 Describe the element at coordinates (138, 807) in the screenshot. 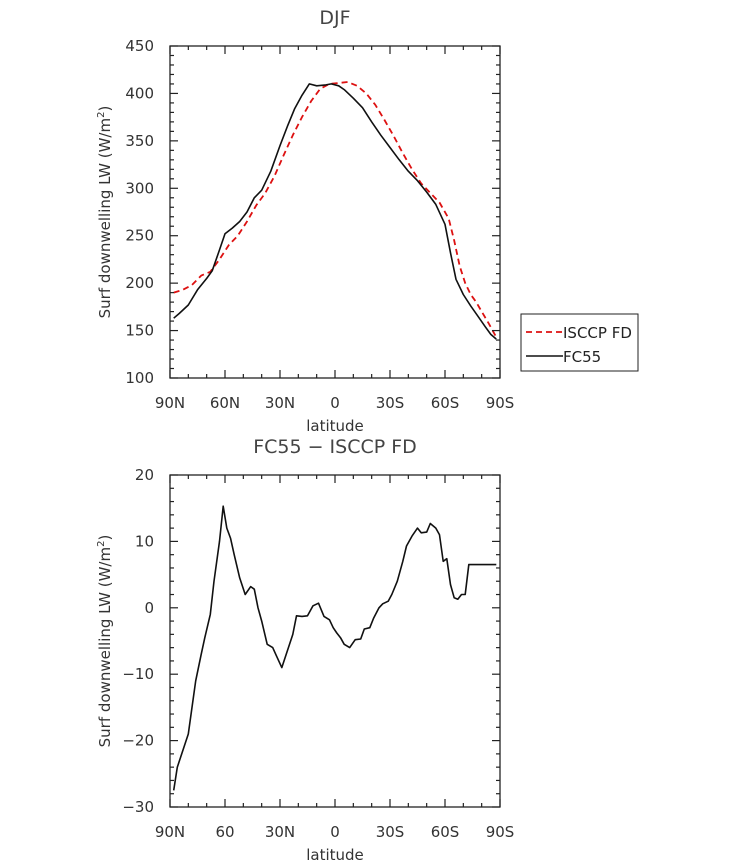

I see `ytick-label: −30` at that location.